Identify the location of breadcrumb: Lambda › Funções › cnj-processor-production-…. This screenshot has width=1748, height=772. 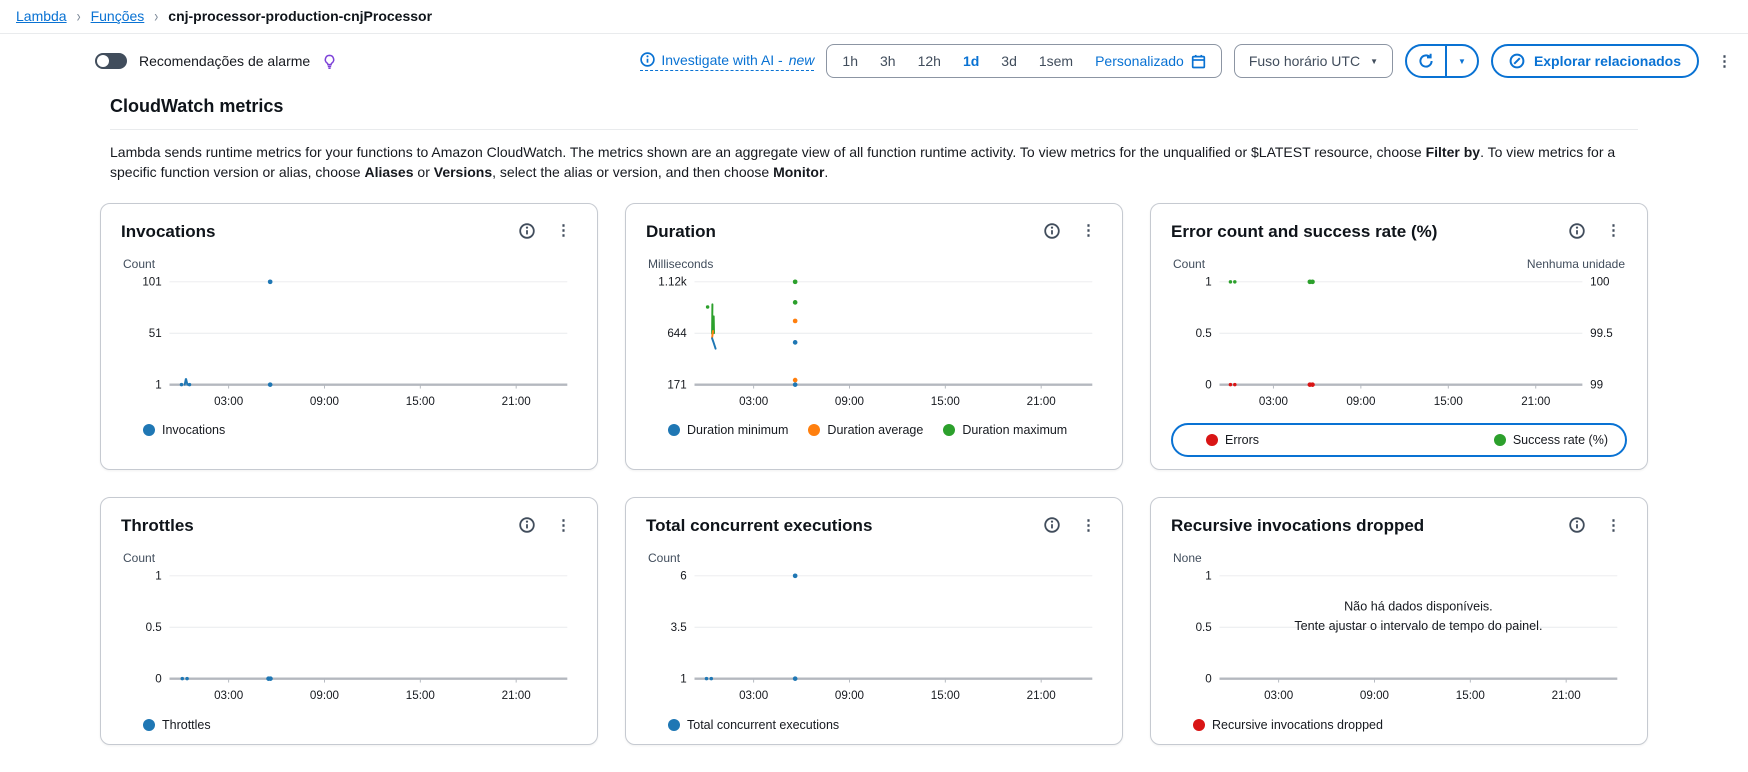
(874, 17).